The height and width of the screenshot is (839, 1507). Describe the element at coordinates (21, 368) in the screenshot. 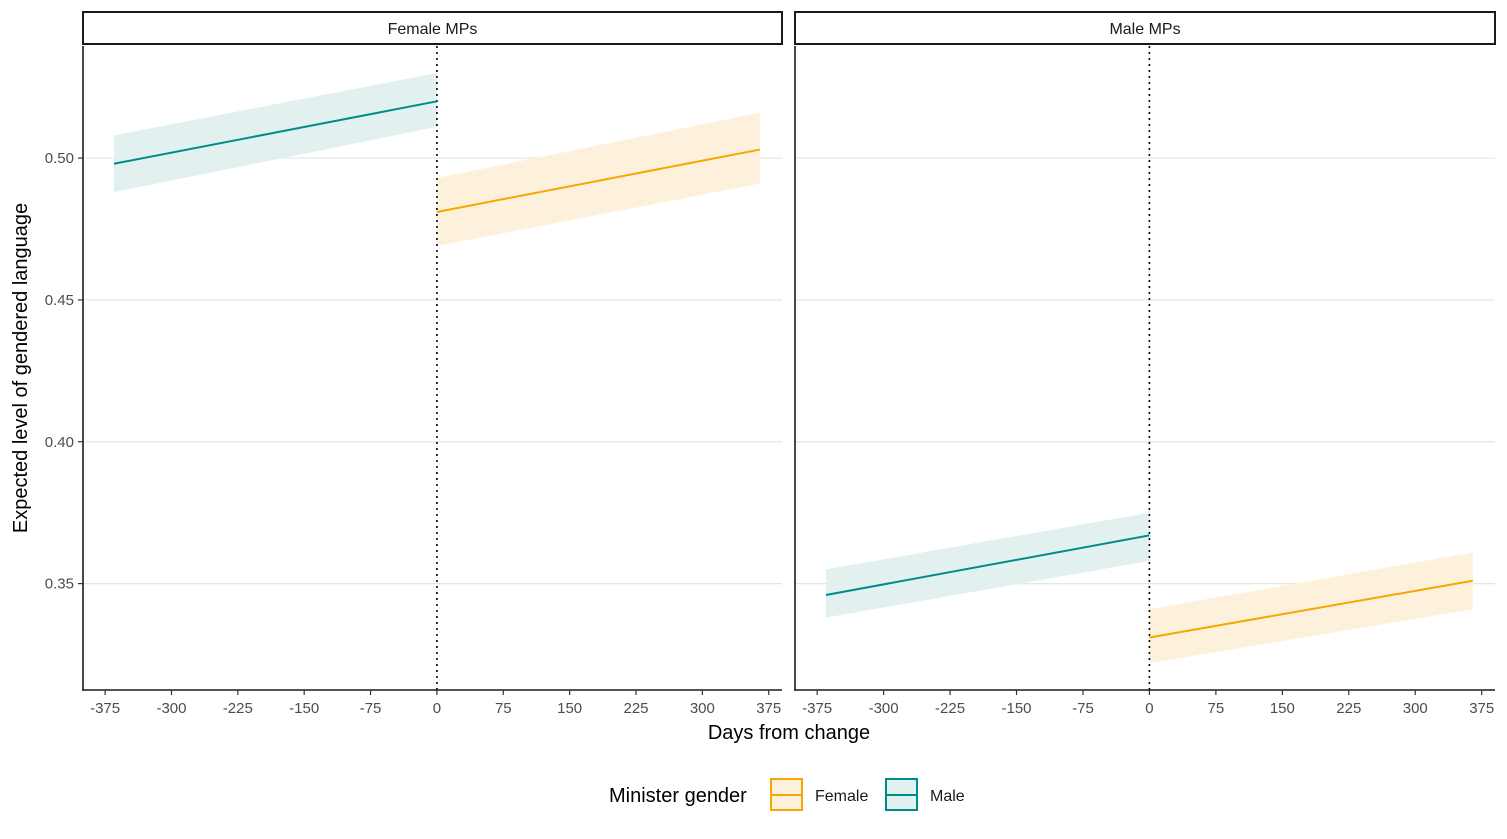

I see `y-axis-title: Expected level of gendered language` at that location.